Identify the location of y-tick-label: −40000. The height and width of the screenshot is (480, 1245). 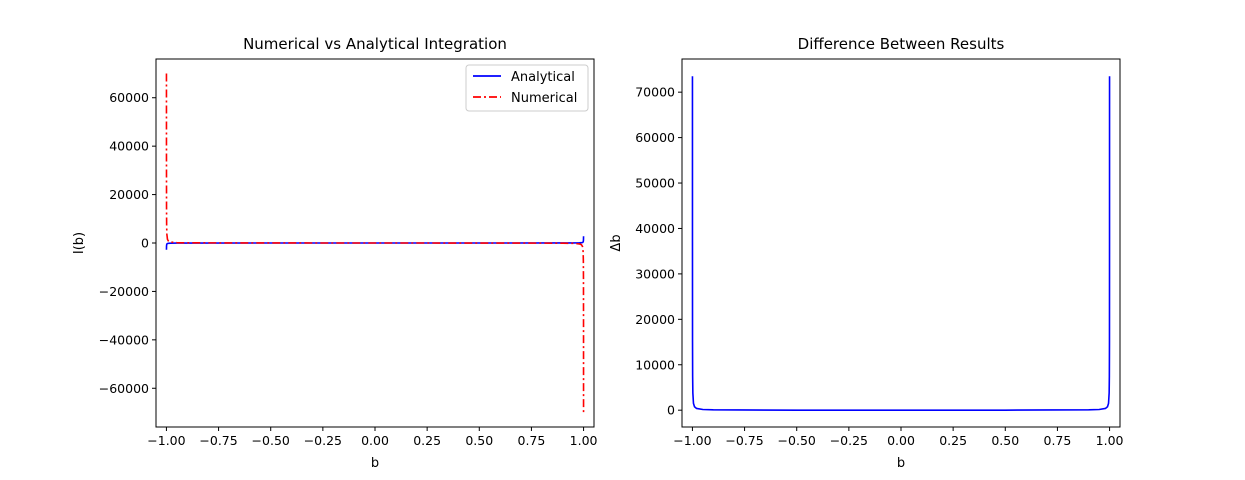
(124, 339).